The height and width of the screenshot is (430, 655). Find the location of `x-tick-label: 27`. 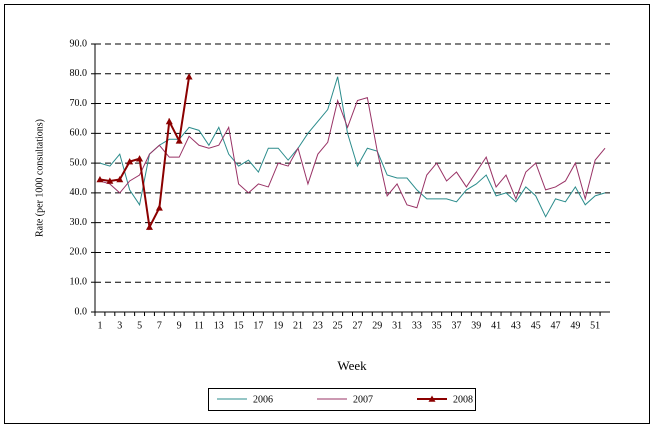

x-tick-label: 27 is located at coordinates (357, 325).